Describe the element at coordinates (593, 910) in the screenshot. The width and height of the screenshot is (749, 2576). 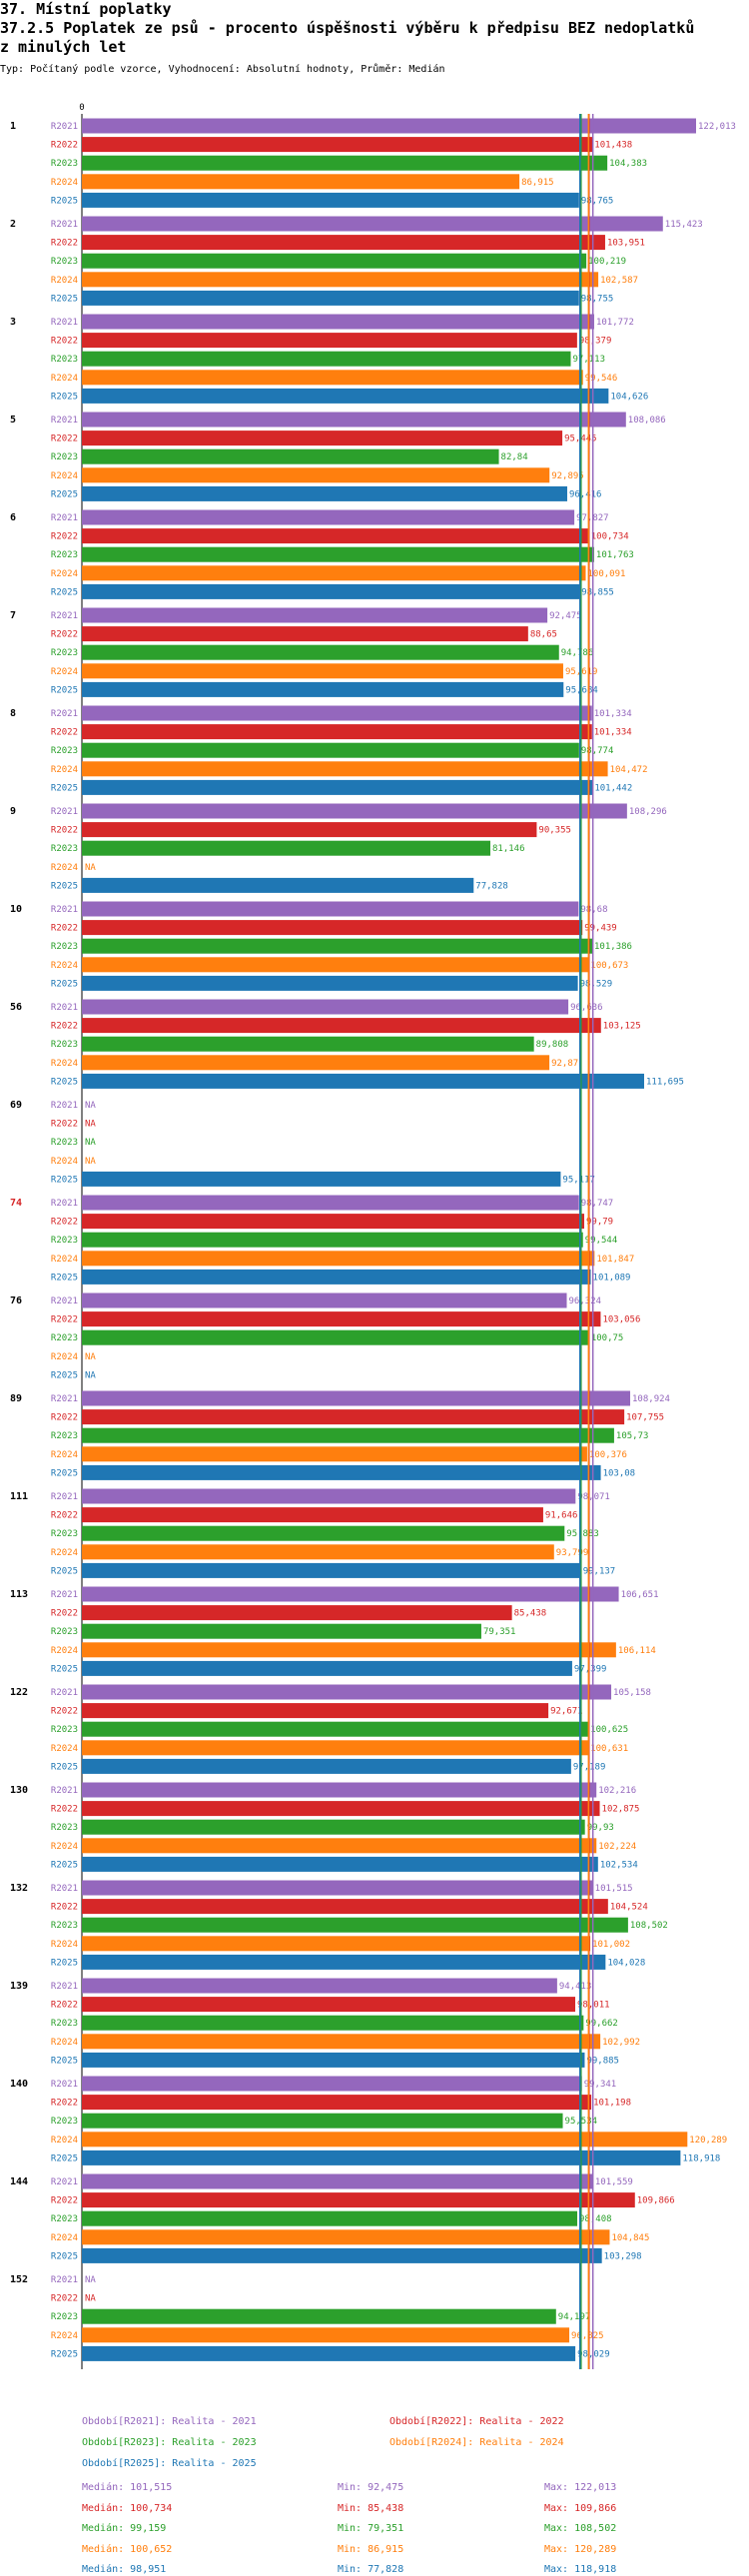
I see `value-label: 98,68` at that location.